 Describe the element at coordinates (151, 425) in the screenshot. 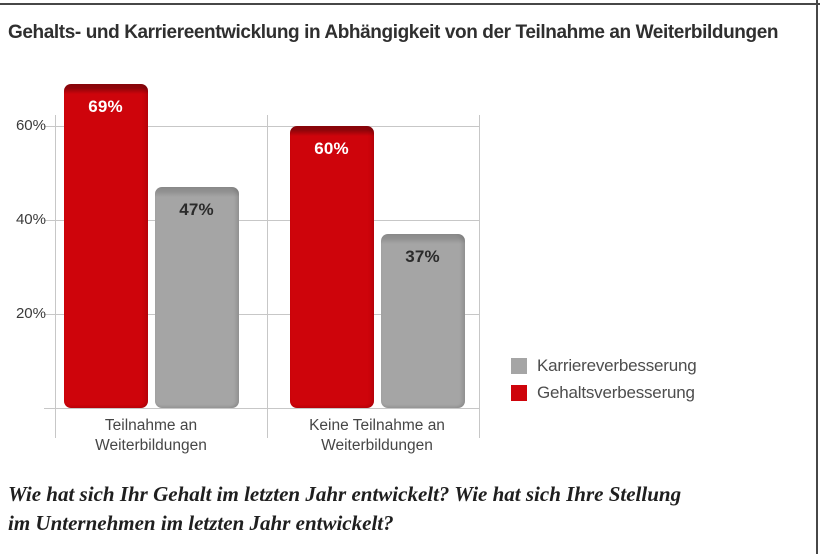

I see `category-label-line: Teilnahme an` at that location.